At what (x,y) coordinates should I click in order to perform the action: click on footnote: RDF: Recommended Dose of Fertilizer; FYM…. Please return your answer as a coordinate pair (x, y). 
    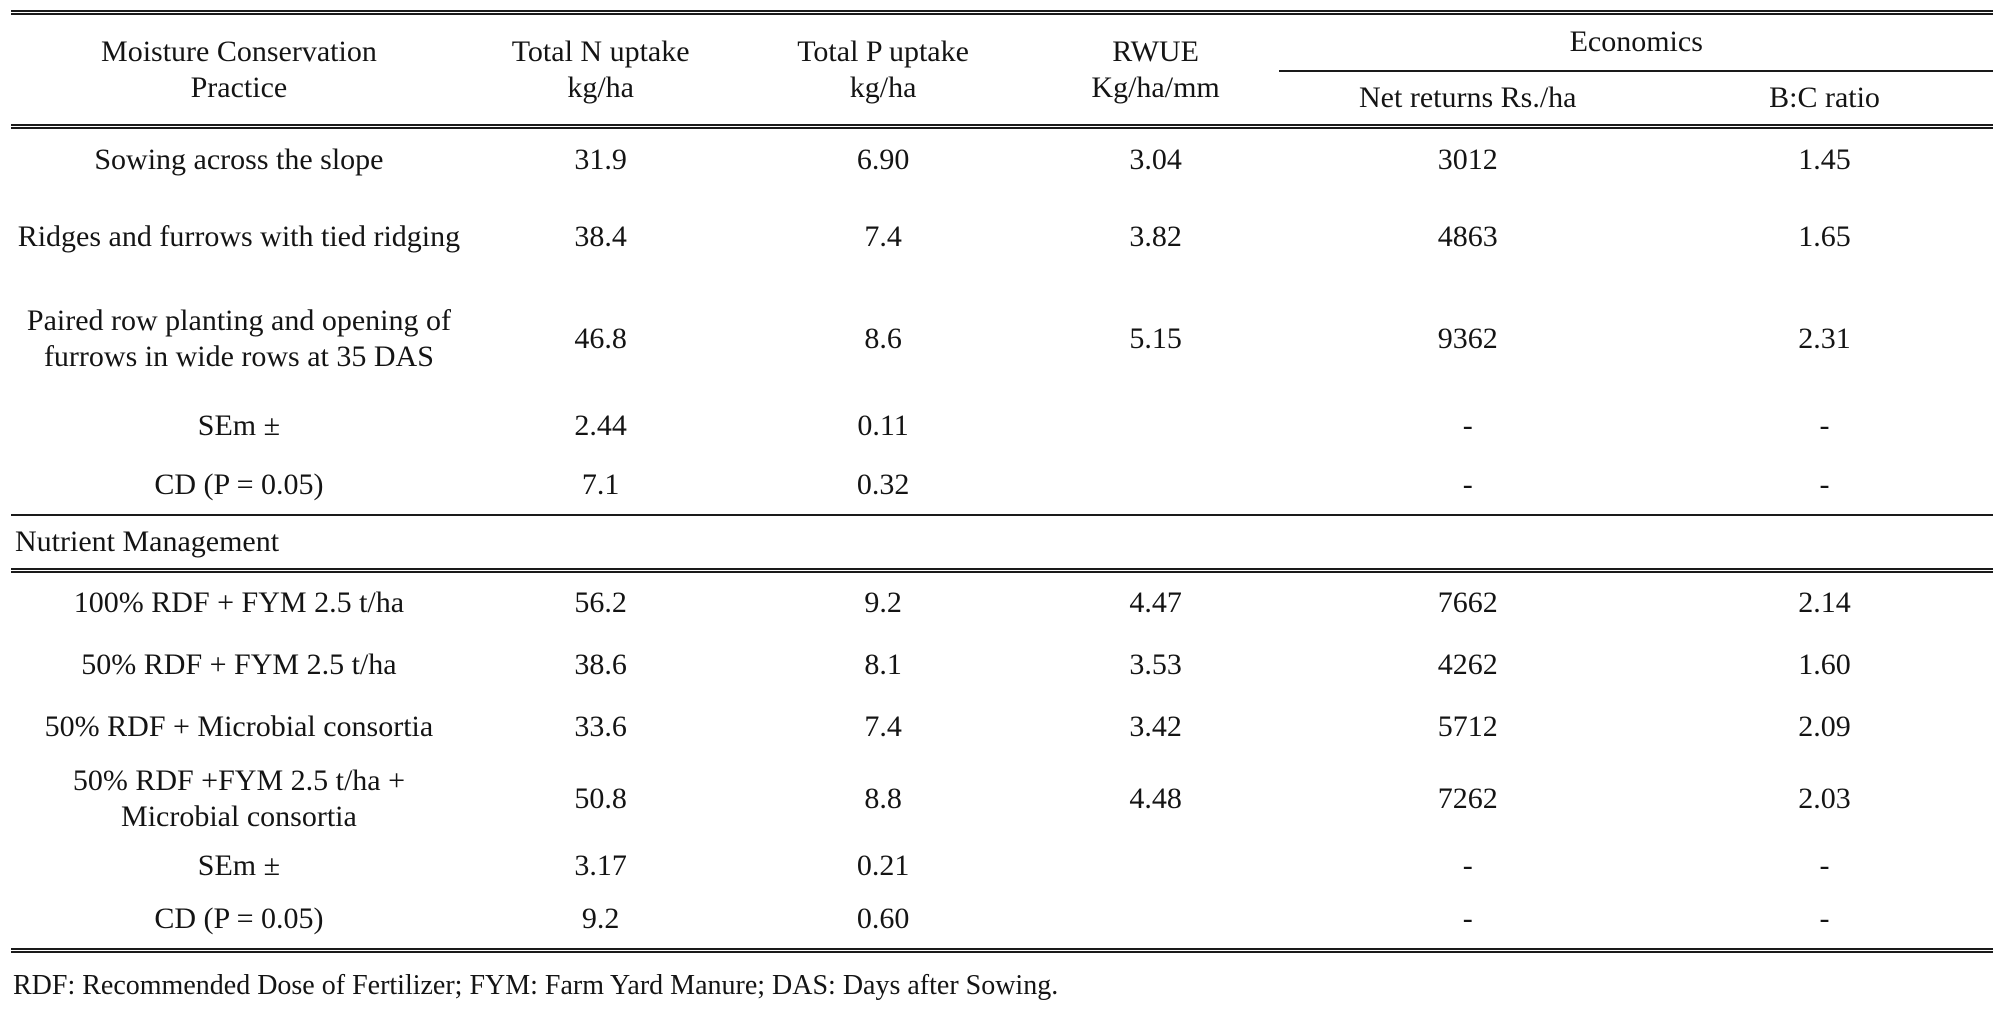
    Looking at the image, I should click on (536, 985).